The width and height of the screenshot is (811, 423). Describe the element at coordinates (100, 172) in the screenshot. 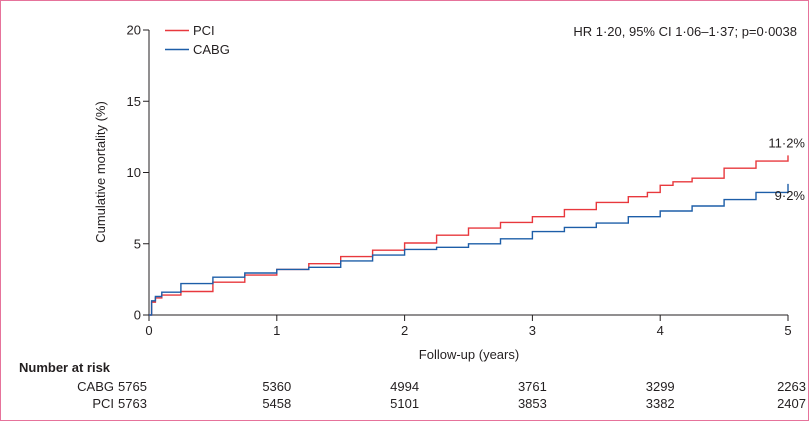

I see `y-axis-label: Cumulative mortality (%)` at that location.